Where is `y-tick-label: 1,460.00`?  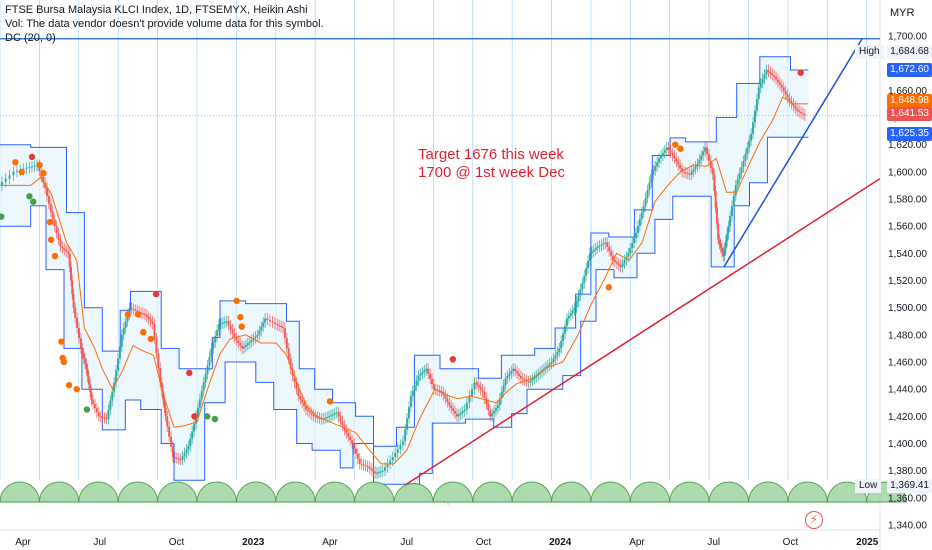 y-tick-label: 1,460.00 is located at coordinates (907, 363).